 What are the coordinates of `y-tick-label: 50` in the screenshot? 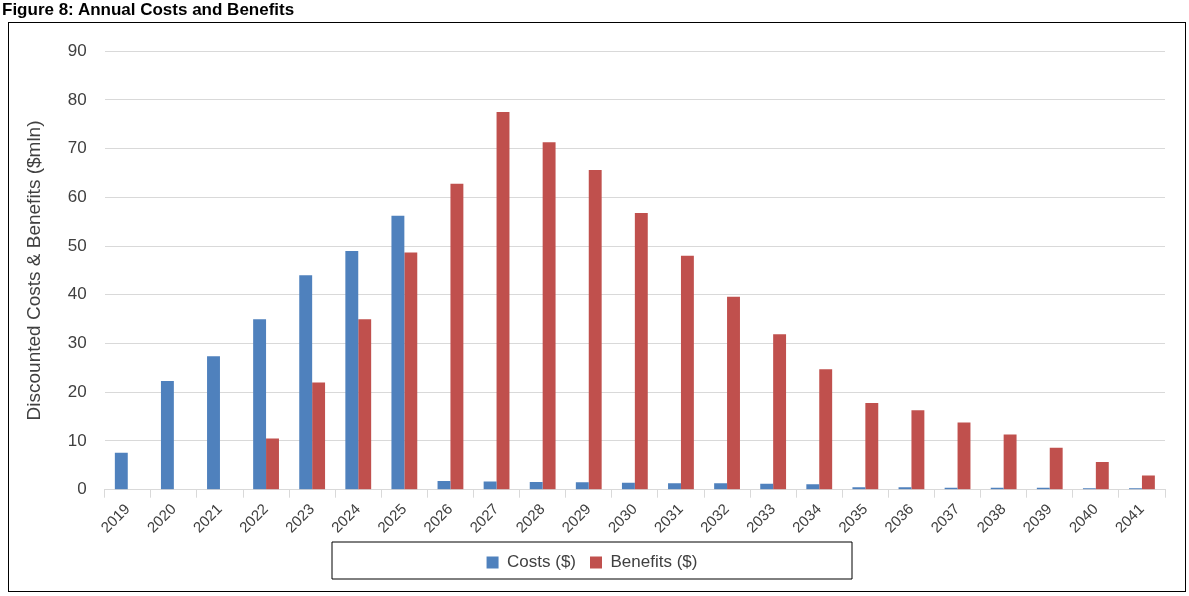 It's located at (77, 245).